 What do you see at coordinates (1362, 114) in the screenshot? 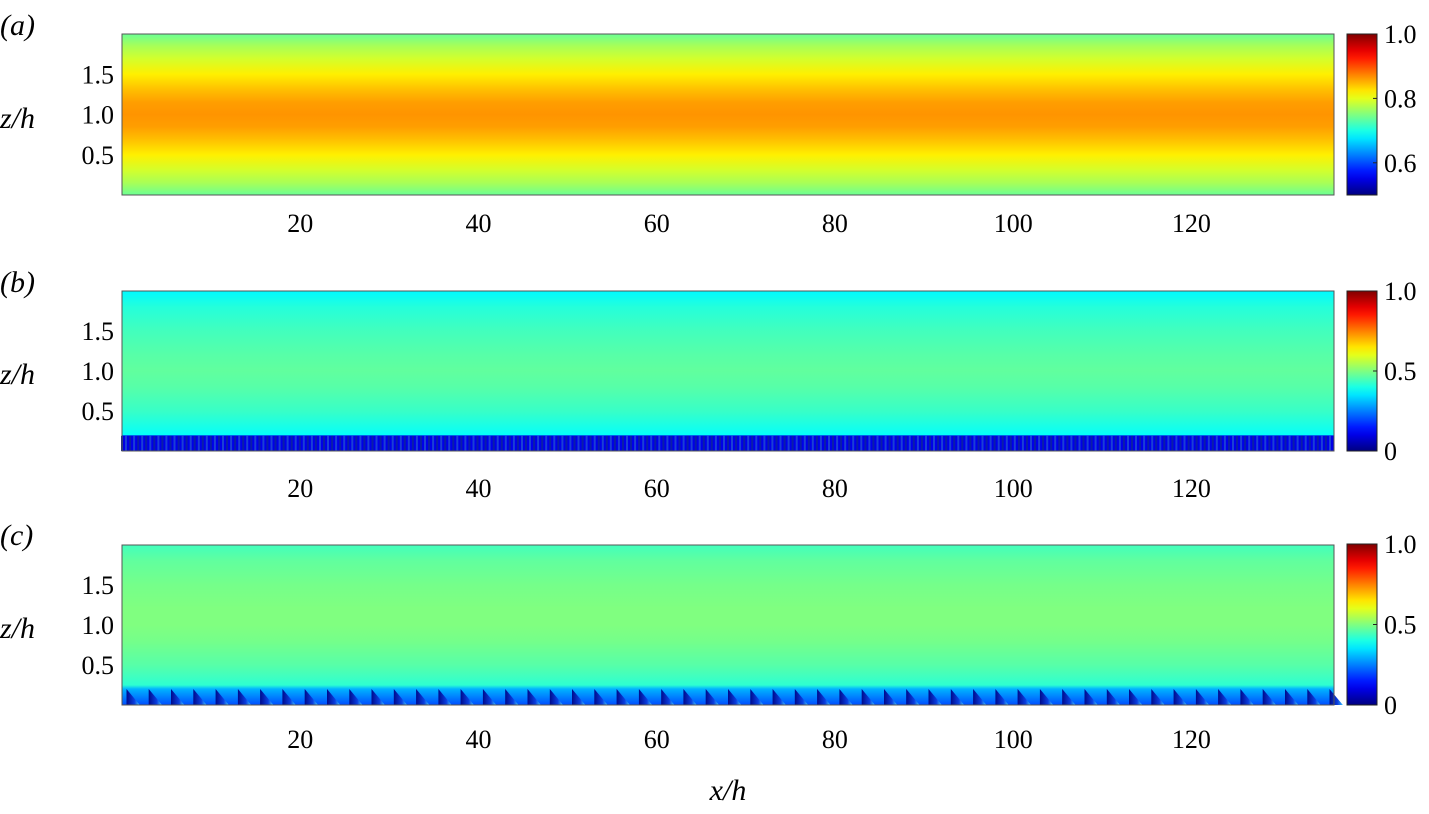
I see `colorbar-a` at bounding box center [1362, 114].